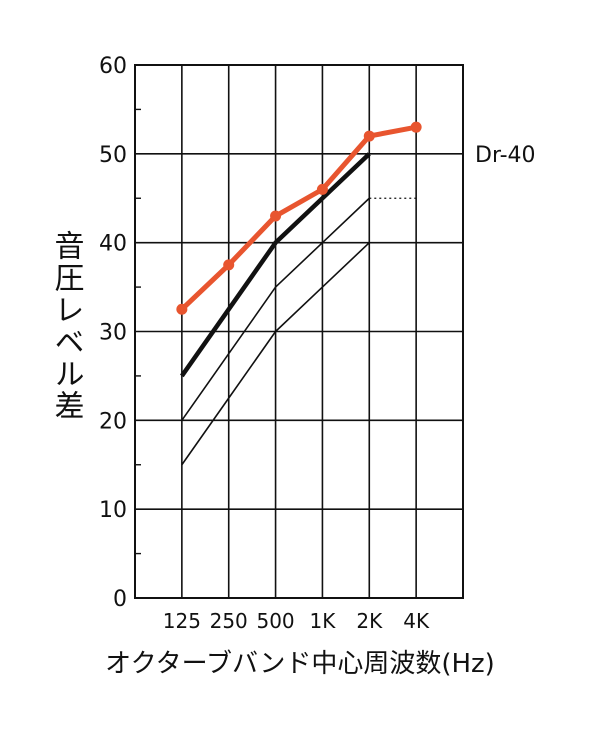  I want to click on x-axis-ticks: 125 250 500 1K 2K 4K, so click(296, 621).